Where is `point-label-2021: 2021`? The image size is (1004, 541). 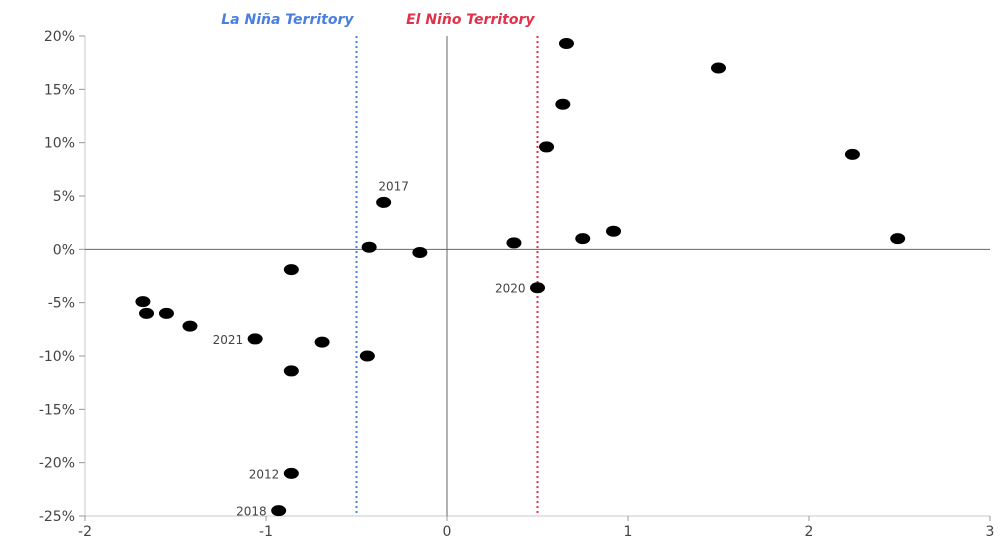
point-label-2021: 2021 is located at coordinates (228, 340).